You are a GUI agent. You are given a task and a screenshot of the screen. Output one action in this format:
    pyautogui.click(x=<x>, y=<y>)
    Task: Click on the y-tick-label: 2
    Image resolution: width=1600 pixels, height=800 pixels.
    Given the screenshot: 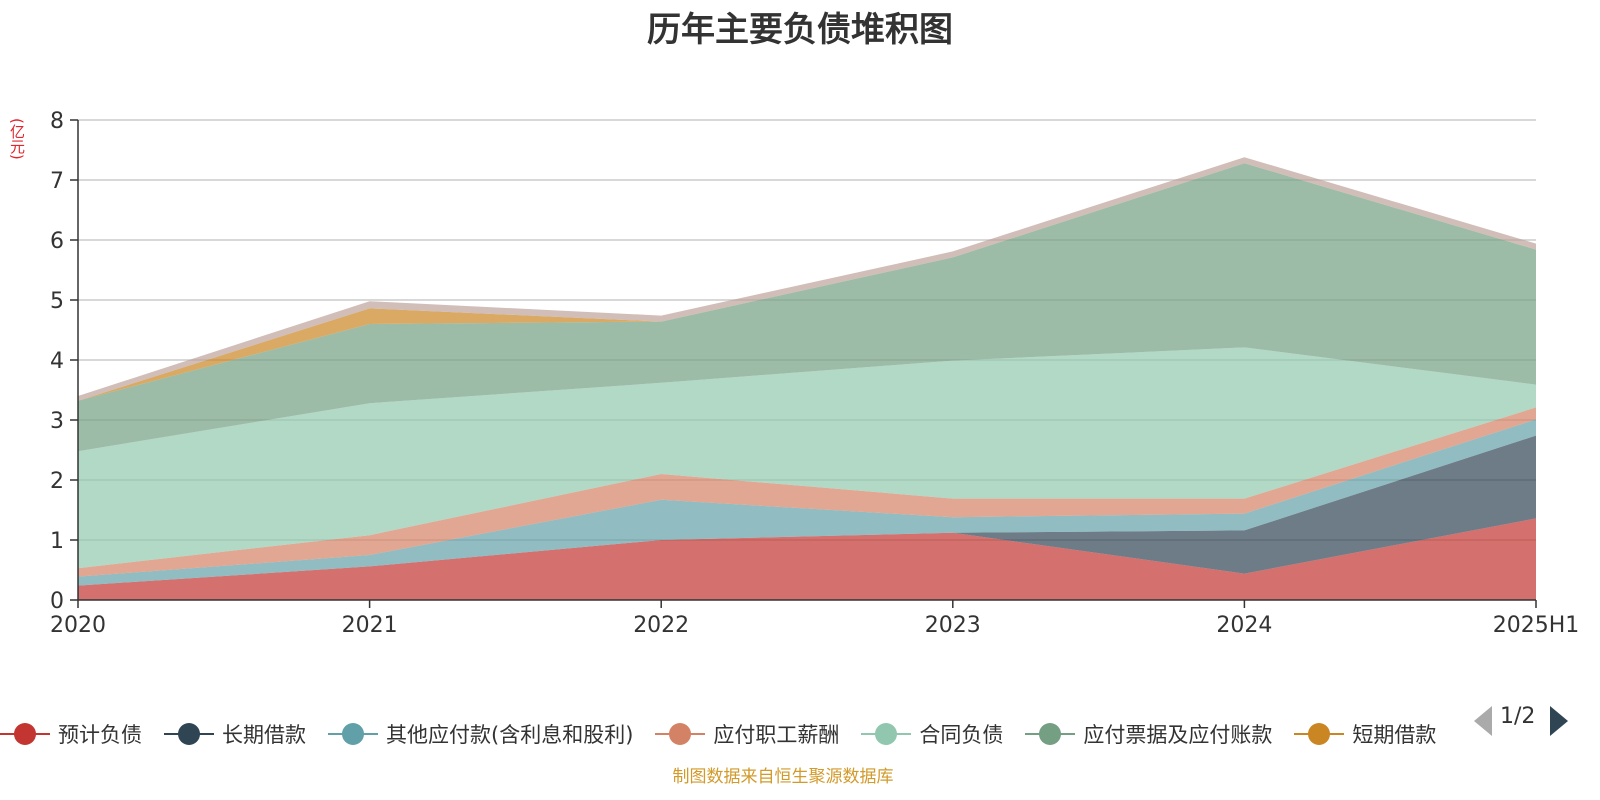 What is the action you would take?
    pyautogui.click(x=57, y=481)
    